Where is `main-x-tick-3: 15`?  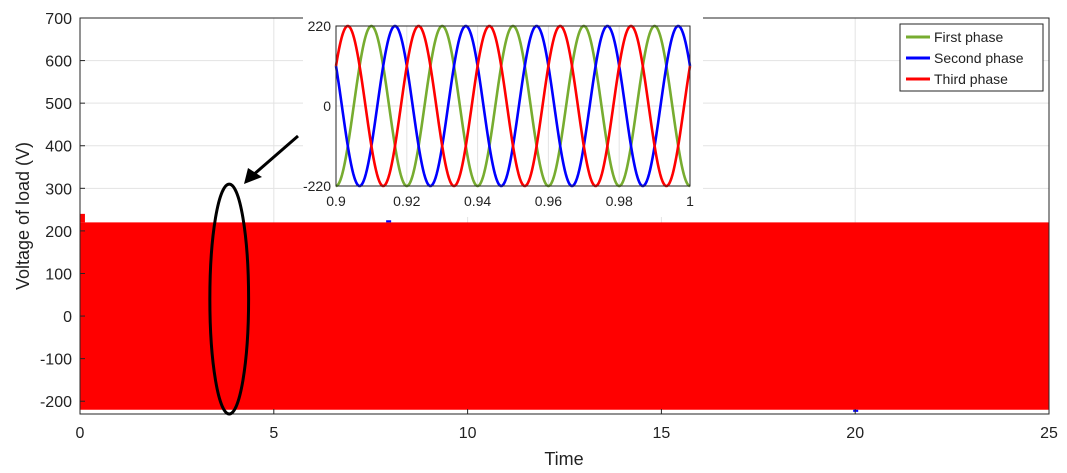
main-x-tick-3: 15 is located at coordinates (662, 433).